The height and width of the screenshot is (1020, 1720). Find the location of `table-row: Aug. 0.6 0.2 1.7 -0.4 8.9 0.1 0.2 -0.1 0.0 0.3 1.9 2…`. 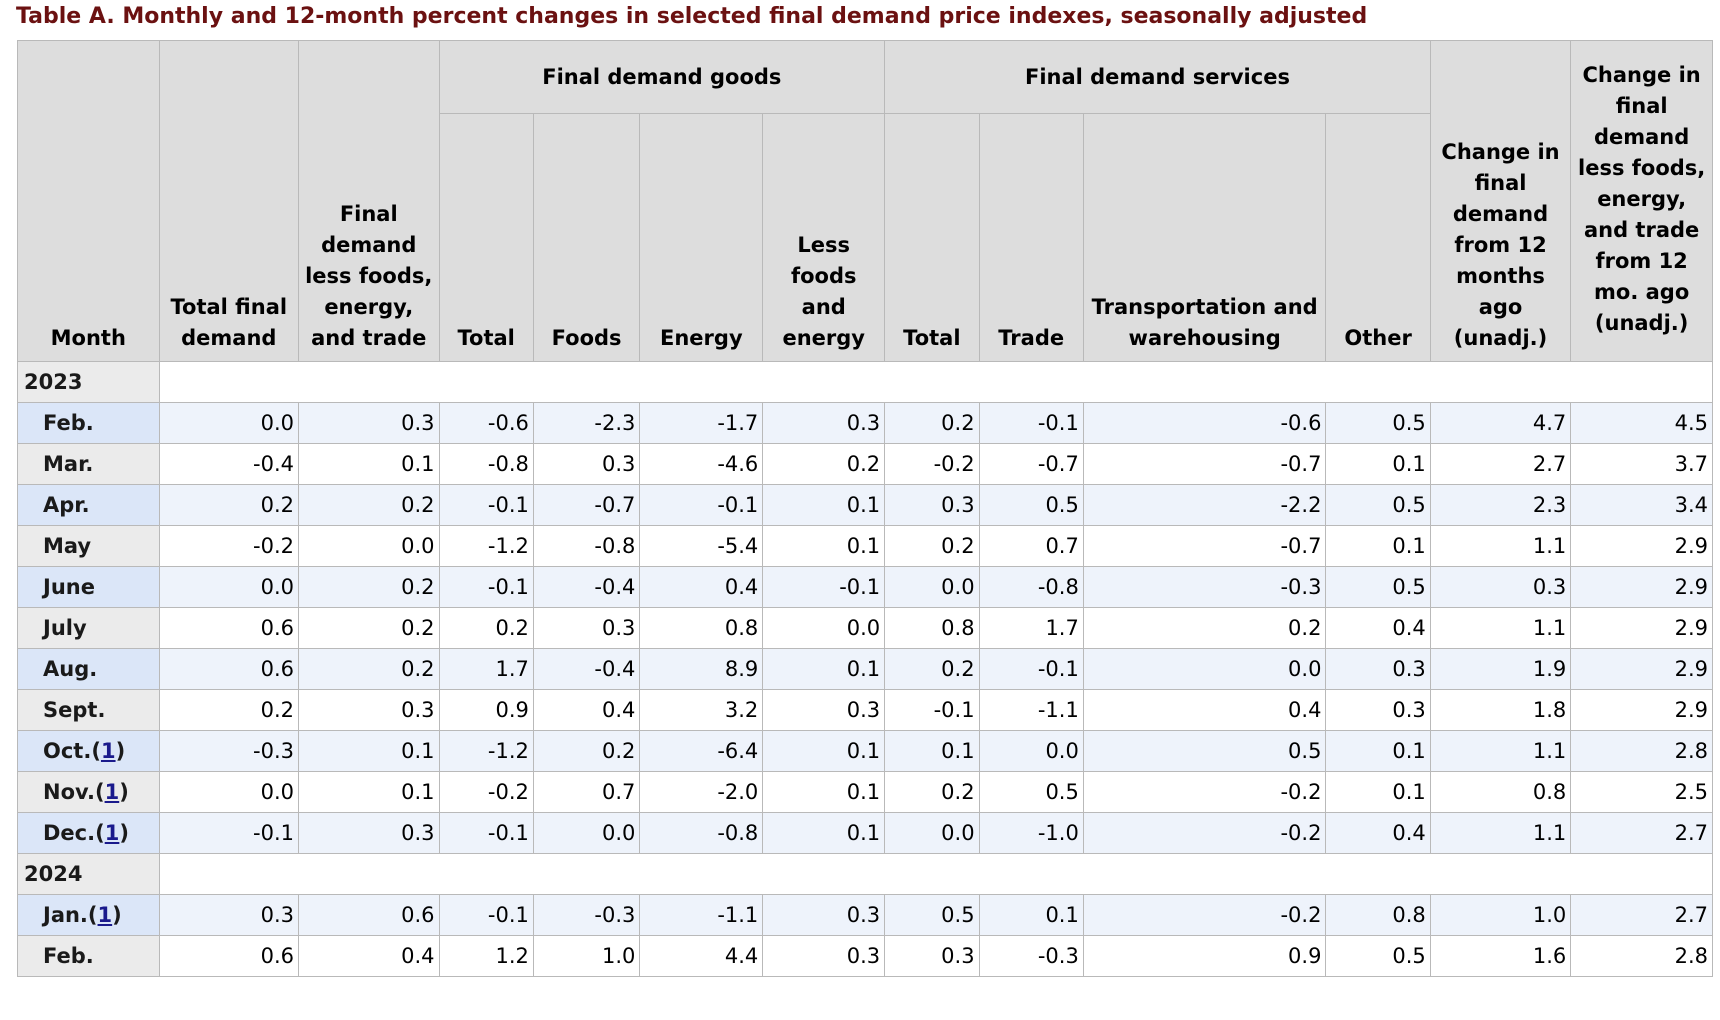

table-row: Aug. 0.6 0.2 1.7 -0.4 8.9 0.1 0.2 -0.1 0.0 0.3 1.9 2… is located at coordinates (865, 669).